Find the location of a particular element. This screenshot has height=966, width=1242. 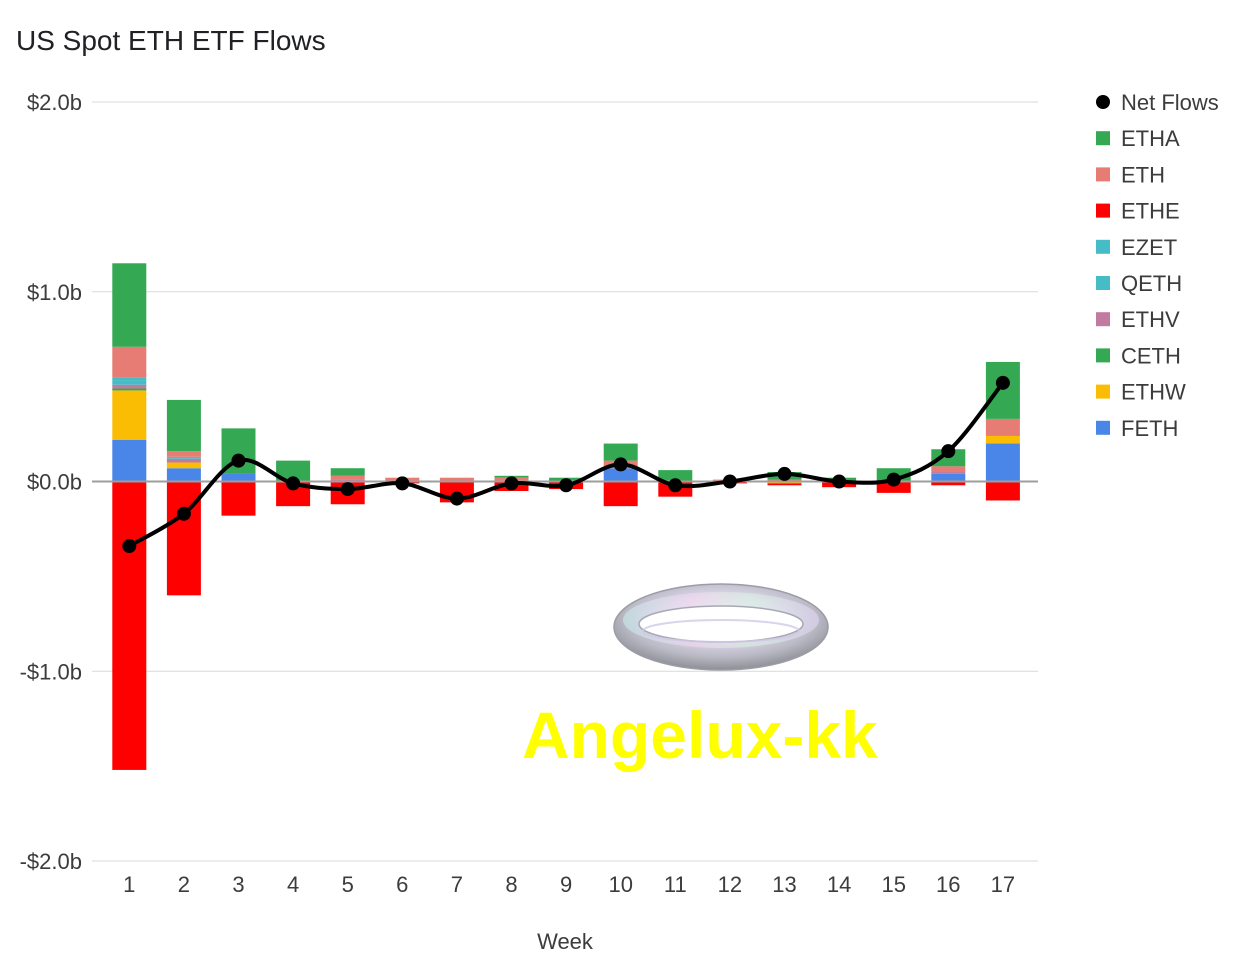

x-tick-label: 2 is located at coordinates (184, 884).